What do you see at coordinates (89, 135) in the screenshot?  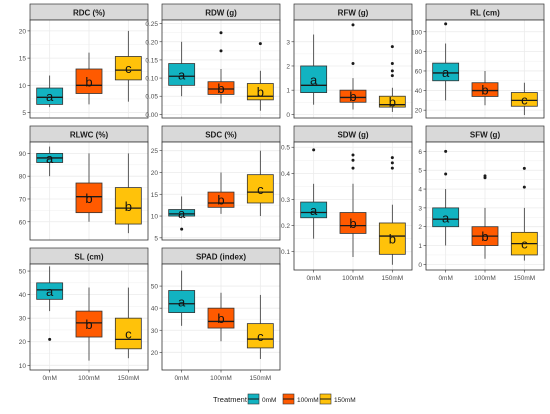 I see `panel-title: RLWC (%)` at bounding box center [89, 135].